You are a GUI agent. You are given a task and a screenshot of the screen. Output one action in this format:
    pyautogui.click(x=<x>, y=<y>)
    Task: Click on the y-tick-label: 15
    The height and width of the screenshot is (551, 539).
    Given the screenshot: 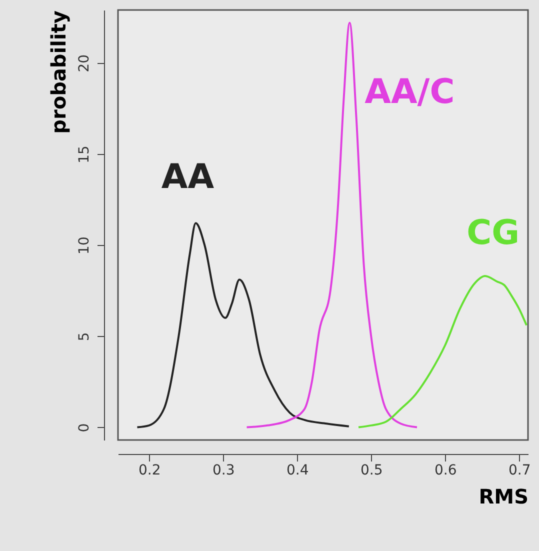 What is the action you would take?
    pyautogui.click(x=84, y=155)
    